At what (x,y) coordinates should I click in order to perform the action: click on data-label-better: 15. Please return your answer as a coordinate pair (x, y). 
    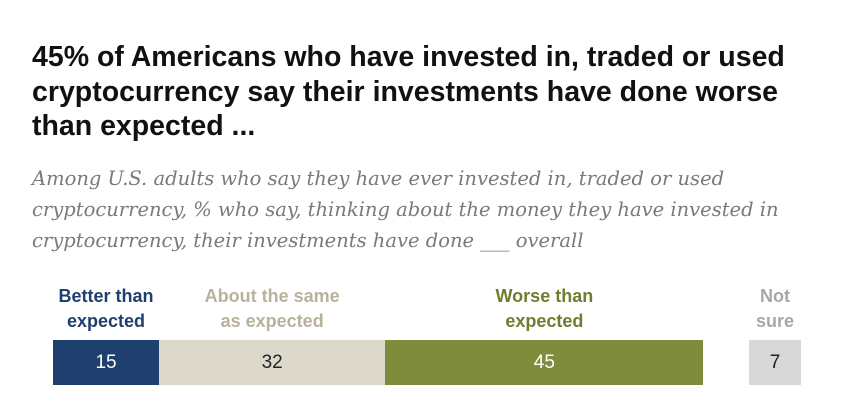
    Looking at the image, I should click on (106, 362).